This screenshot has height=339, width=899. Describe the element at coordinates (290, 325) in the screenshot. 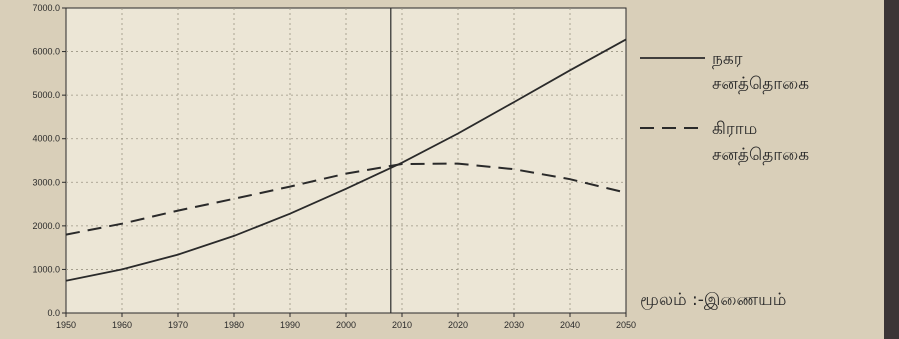

I see `x-tick-label: 1990` at that location.